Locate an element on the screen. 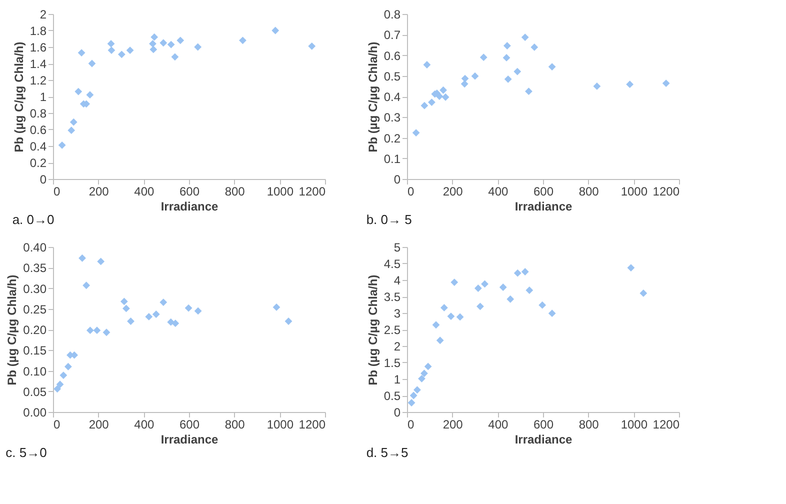  text: a. 0→0 is located at coordinates (33, 219).